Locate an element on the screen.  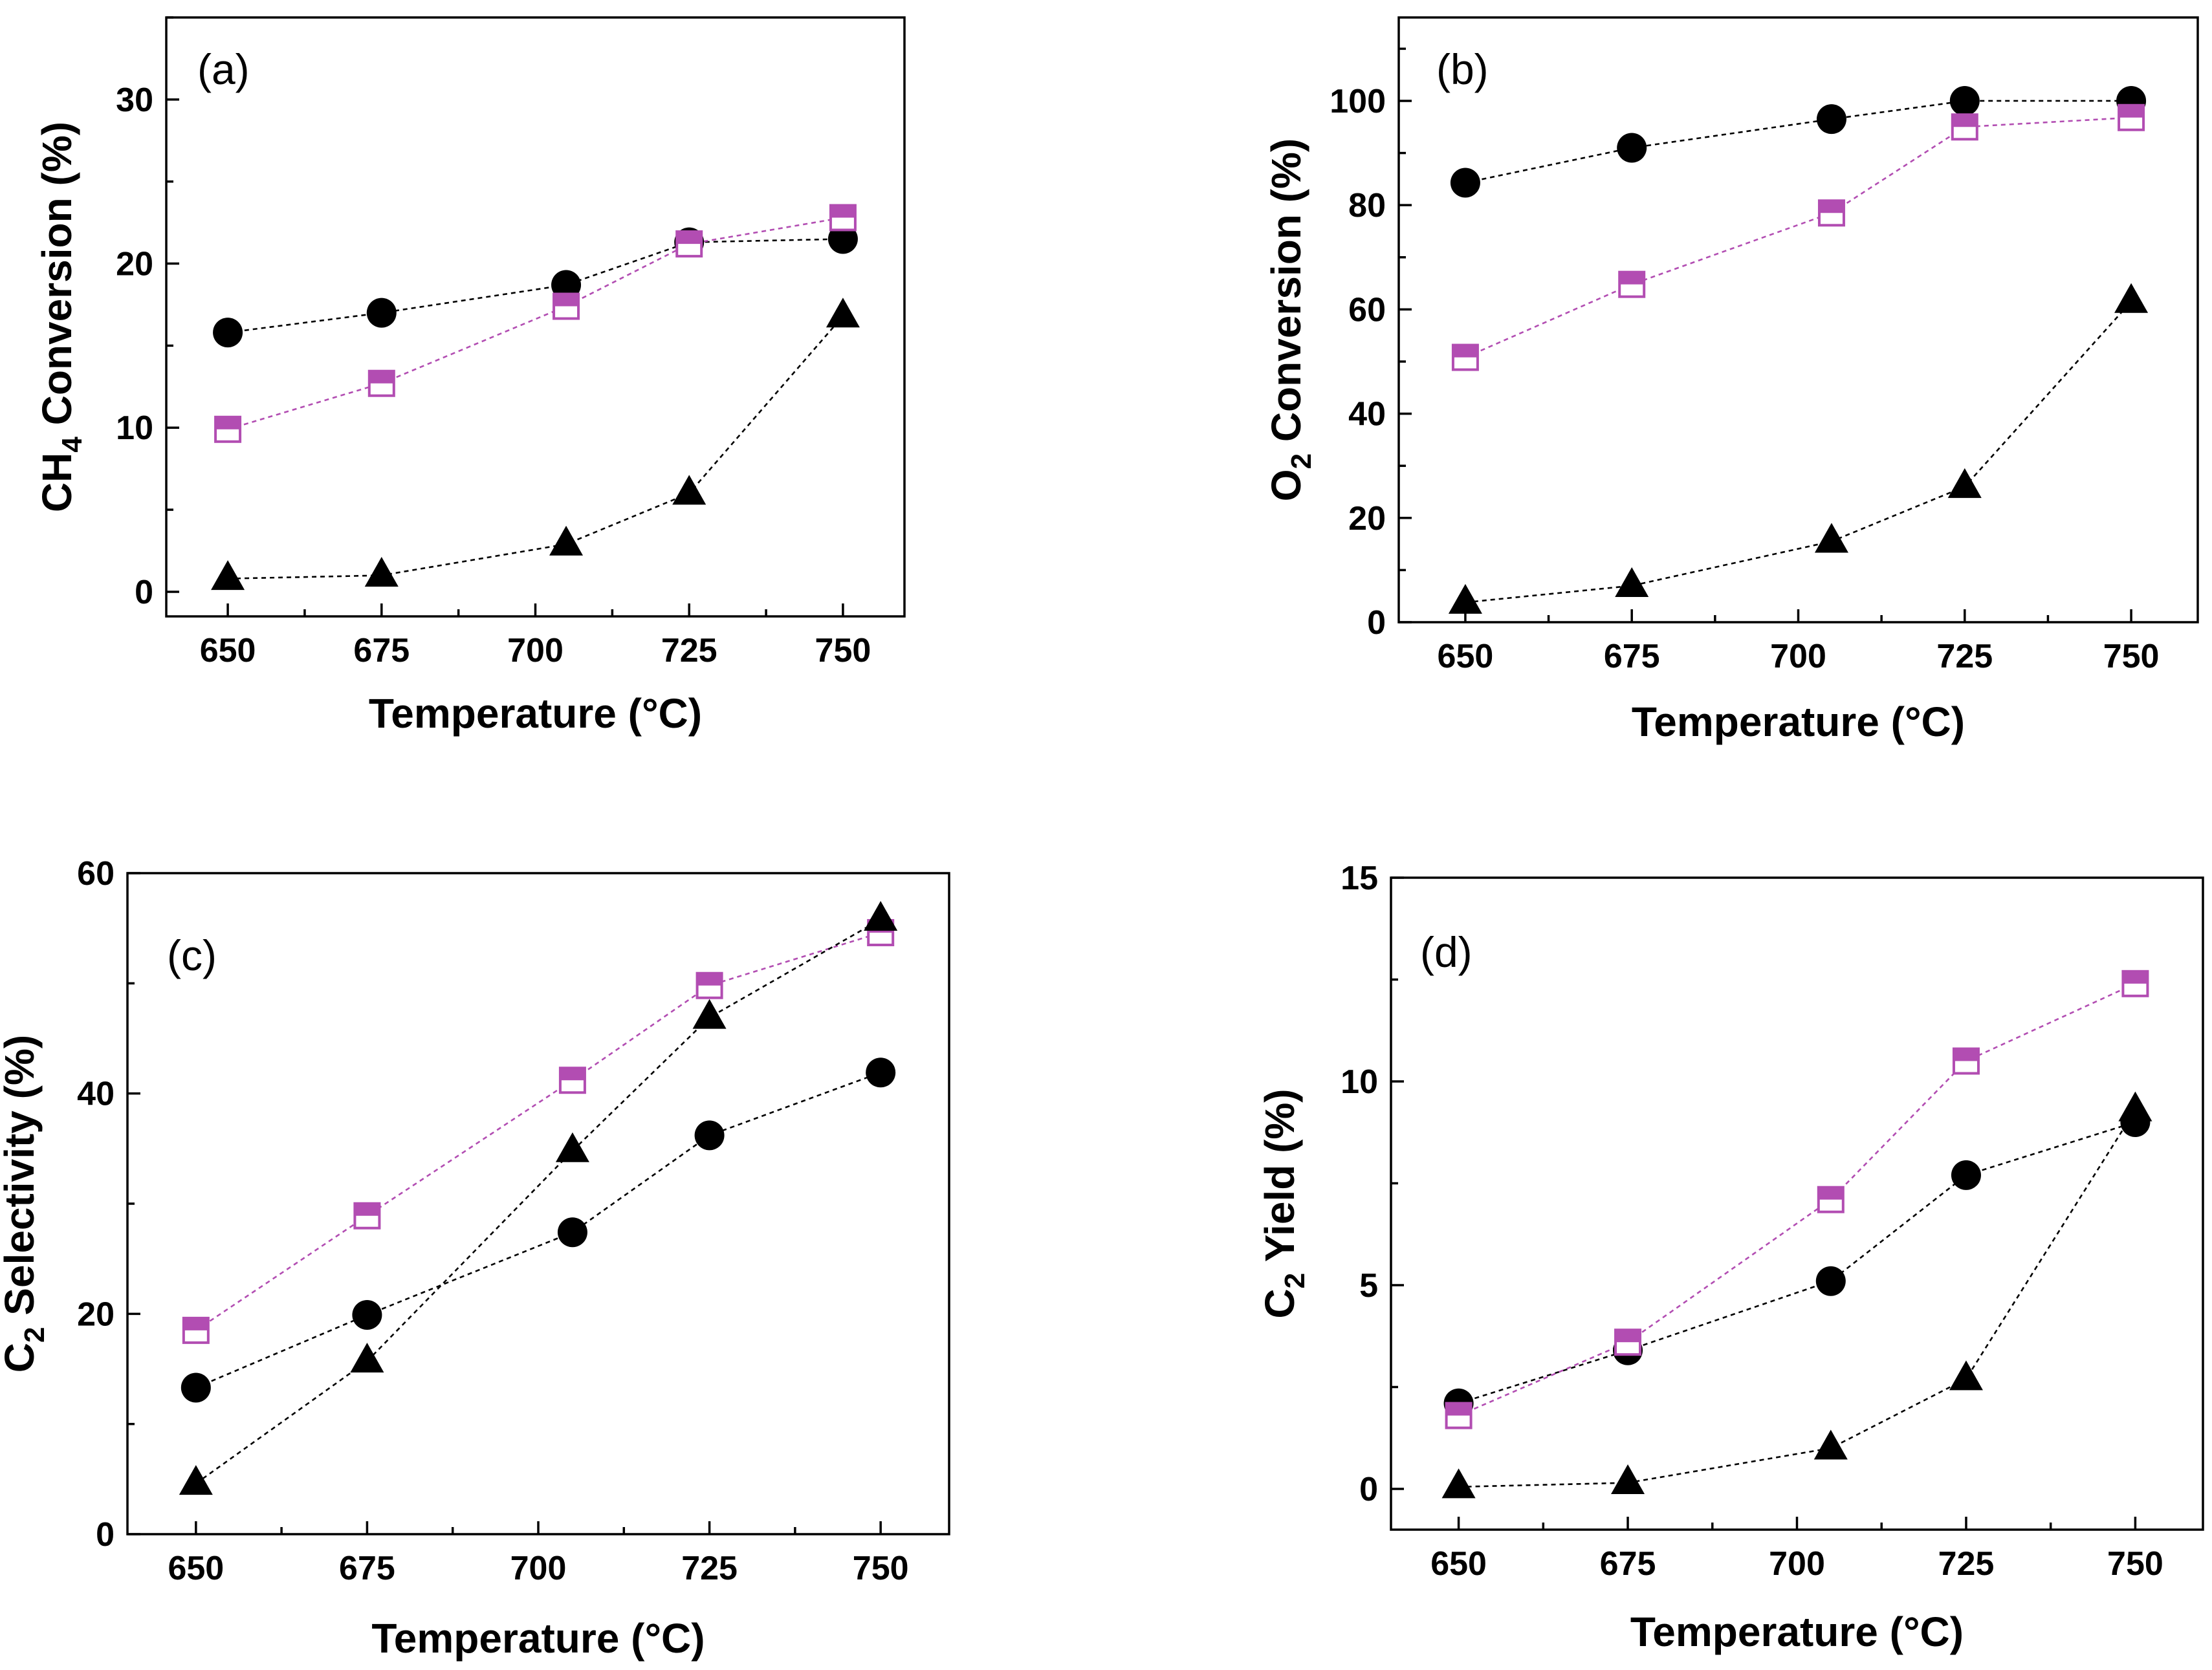
panel-label: (d) is located at coordinates (1446, 952).